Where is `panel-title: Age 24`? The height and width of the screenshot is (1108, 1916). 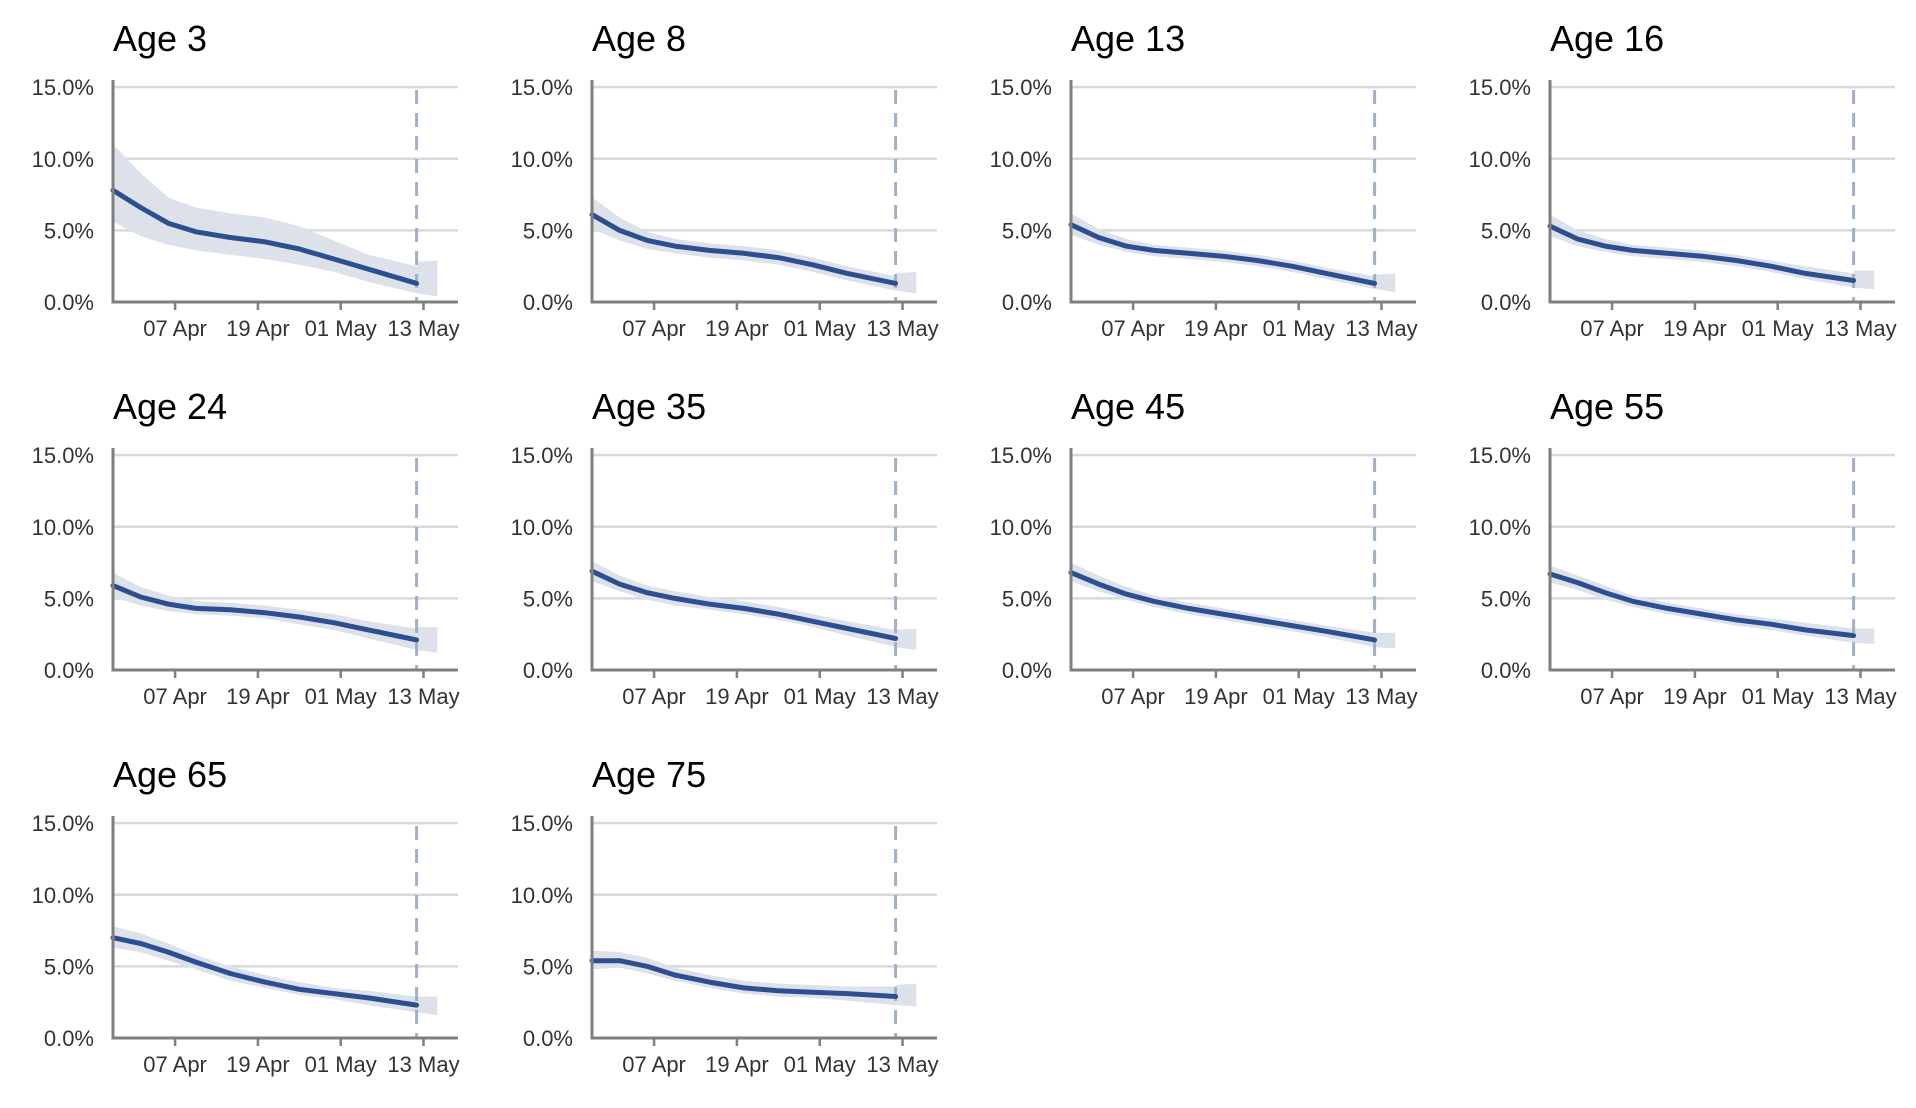 panel-title: Age 24 is located at coordinates (170, 406).